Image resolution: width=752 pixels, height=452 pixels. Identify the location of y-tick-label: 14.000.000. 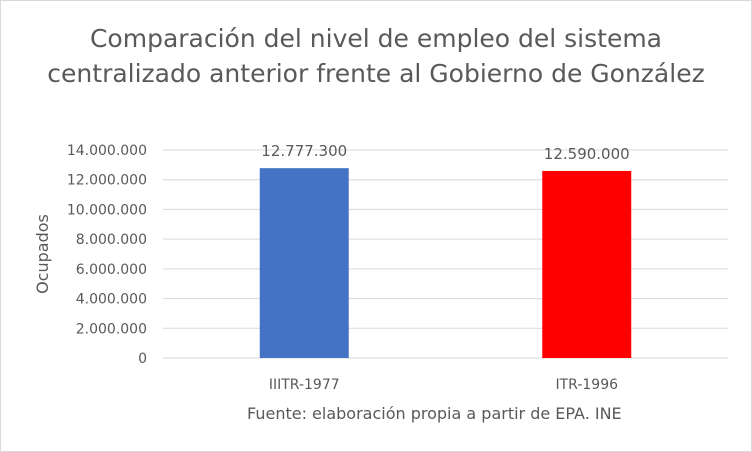
(107, 151).